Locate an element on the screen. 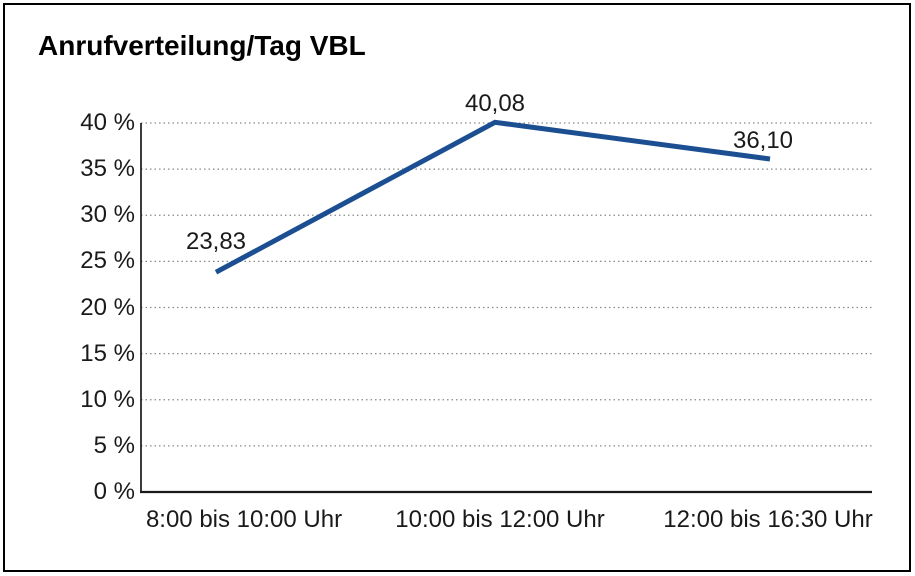  x-category-label: 12:00 bis 16:30 Uhr is located at coordinates (768, 519).